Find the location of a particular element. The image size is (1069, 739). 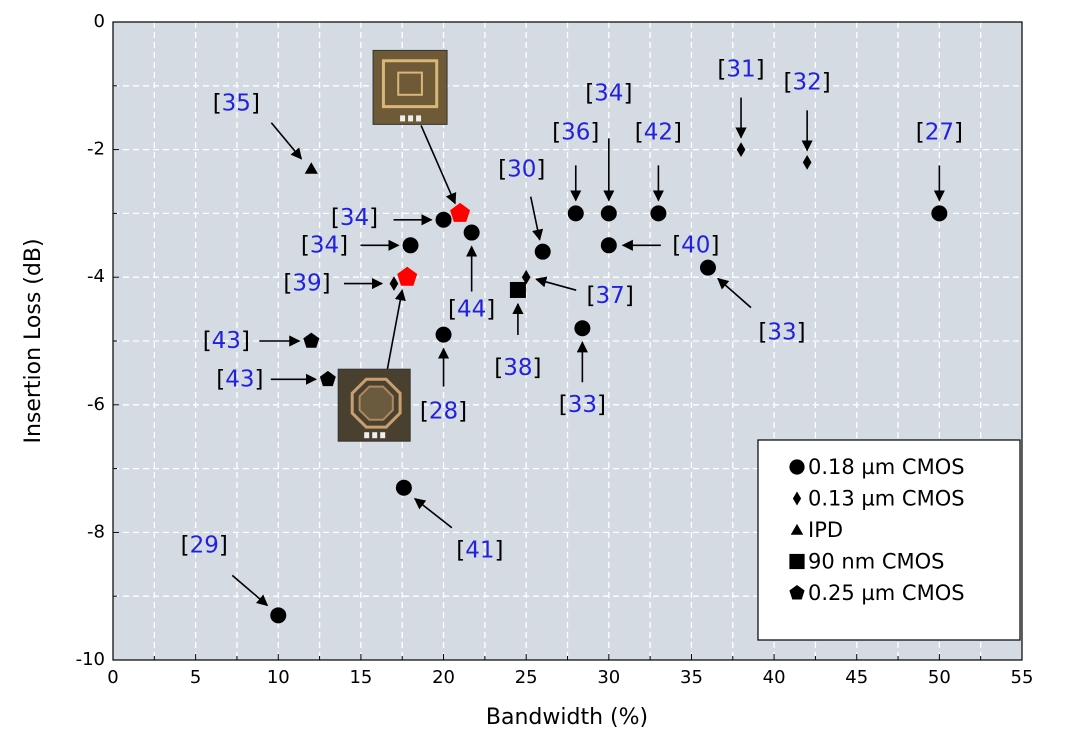

legend-label: 90 nm CMOS is located at coordinates (876, 562).